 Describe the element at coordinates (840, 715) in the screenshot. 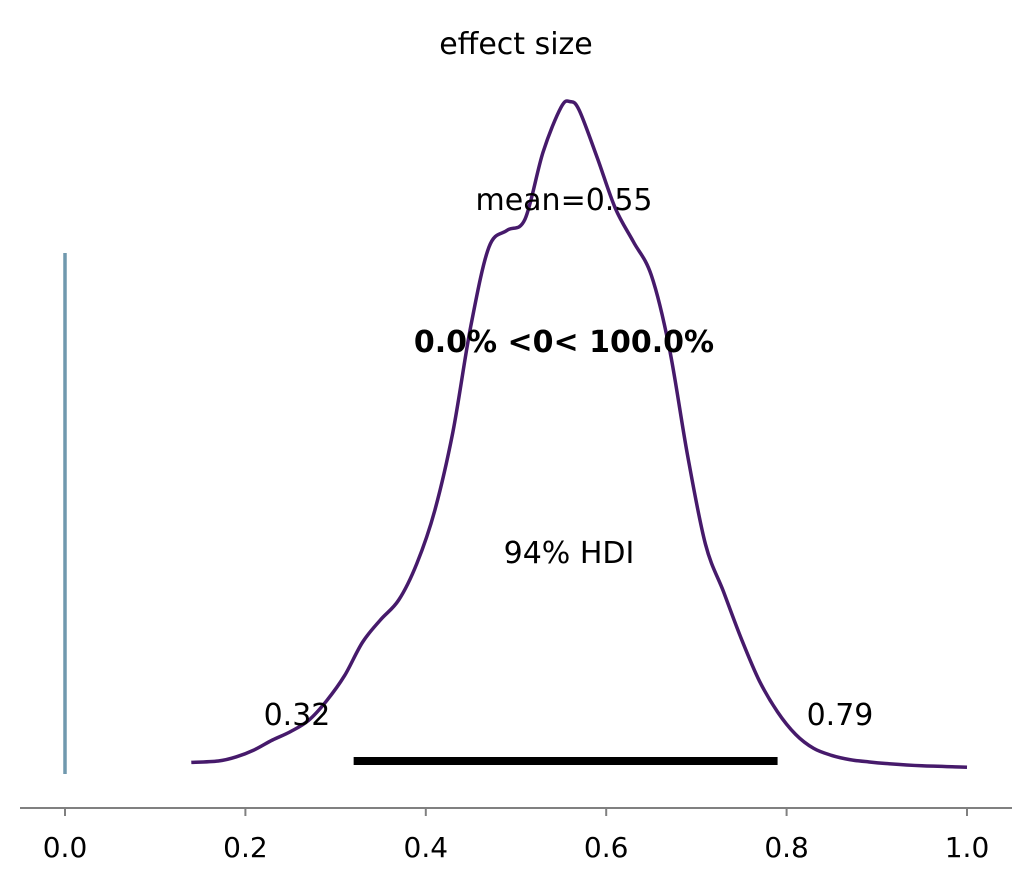

I see `hdi-high-label: 0.79` at that location.